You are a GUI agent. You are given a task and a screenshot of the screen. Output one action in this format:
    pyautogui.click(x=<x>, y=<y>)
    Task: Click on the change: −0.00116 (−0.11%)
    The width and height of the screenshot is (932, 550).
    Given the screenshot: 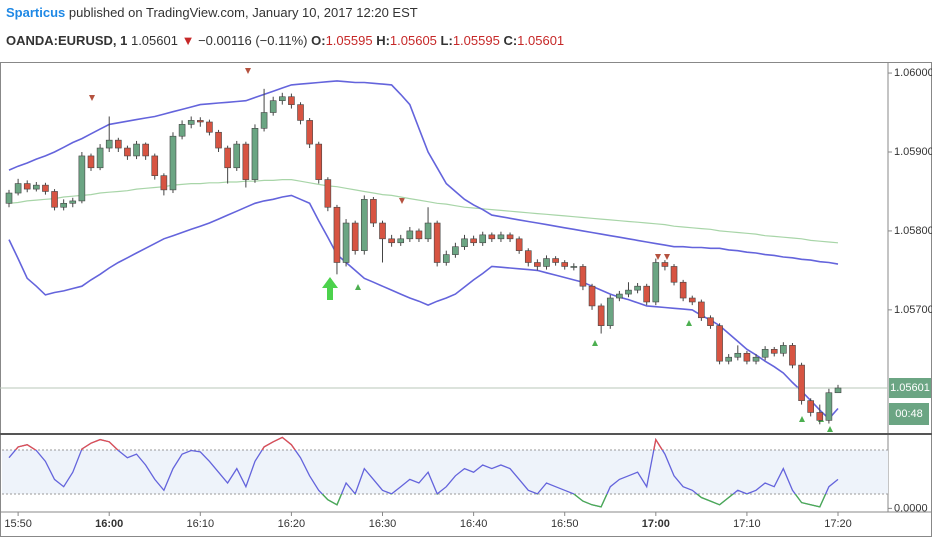 What is the action you would take?
    pyautogui.click(x=252, y=40)
    